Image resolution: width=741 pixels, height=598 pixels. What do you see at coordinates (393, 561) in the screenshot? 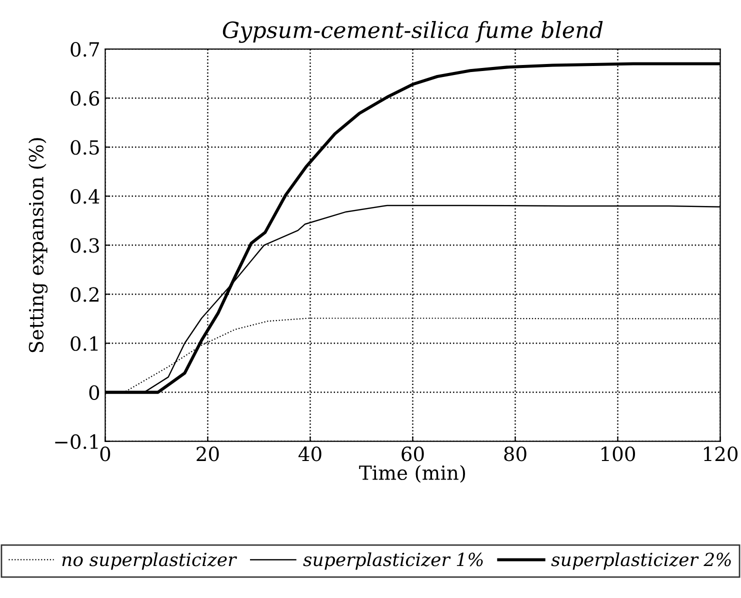
I see `legend-label: superplasticizer 1%` at bounding box center [393, 561].